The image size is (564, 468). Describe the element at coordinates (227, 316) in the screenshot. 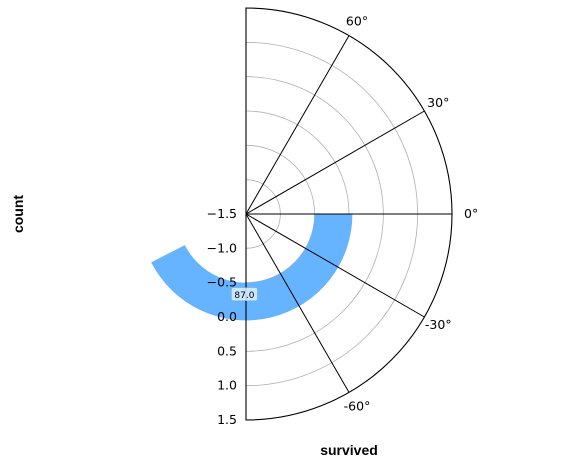

I see `radial-tick-label-3: 0.0` at that location.